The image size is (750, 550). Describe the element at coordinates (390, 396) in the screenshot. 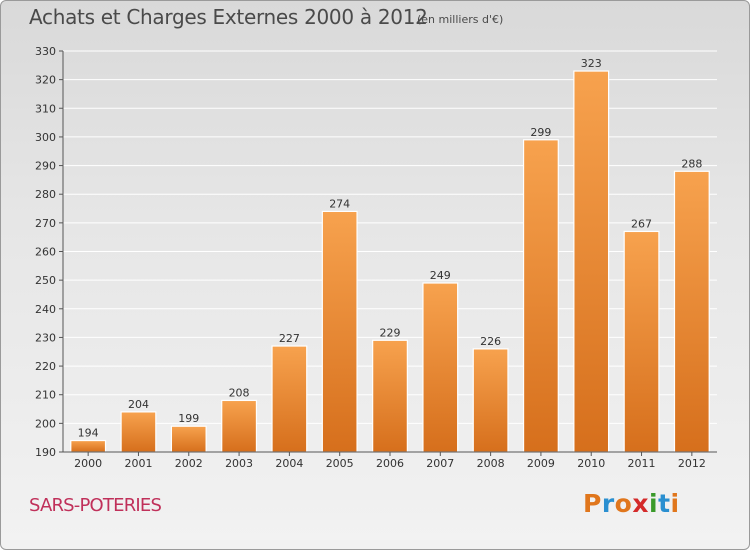

I see `bar-2006` at that location.